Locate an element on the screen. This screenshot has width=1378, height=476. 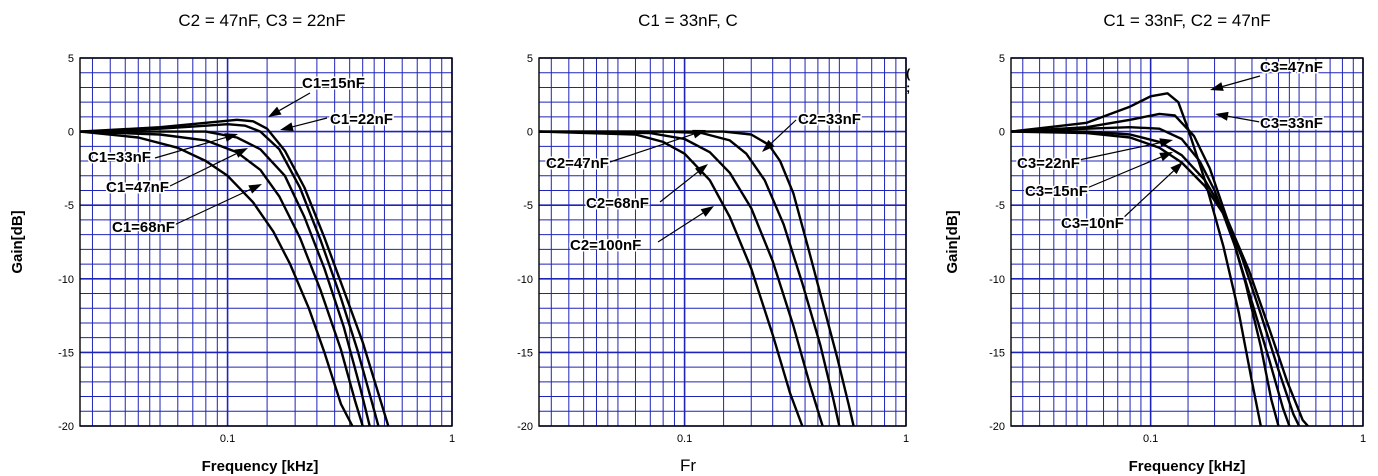
stray-mark: ( is located at coordinates (908, 73).